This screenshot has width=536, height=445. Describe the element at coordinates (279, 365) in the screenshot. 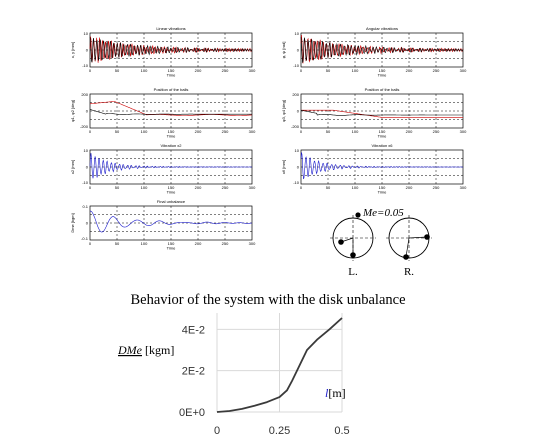

I see `series-line` at that location.